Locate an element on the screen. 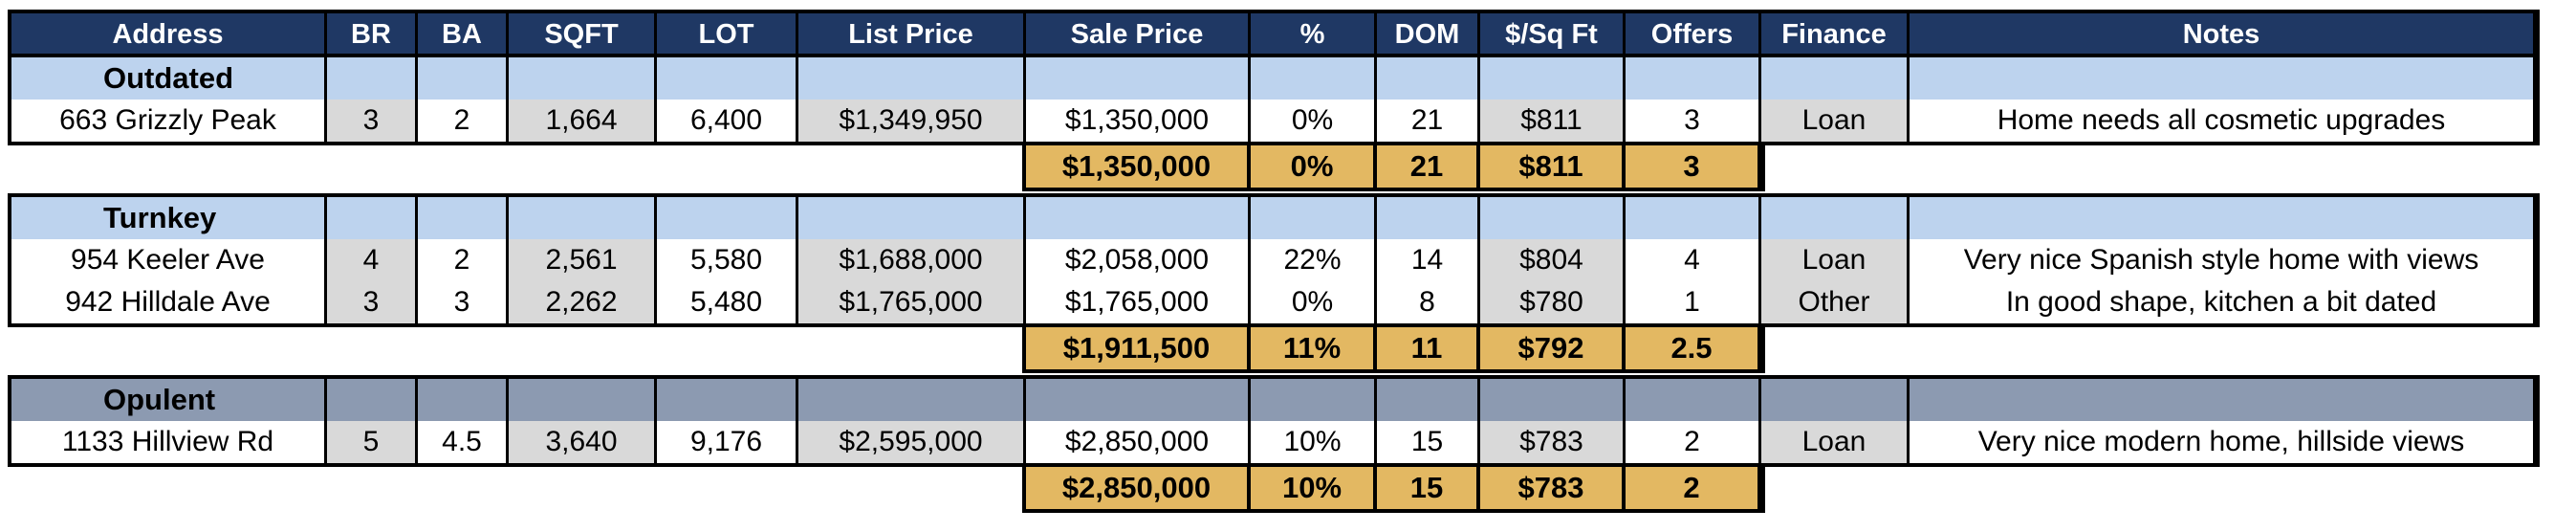  header-notes: Notes is located at coordinates (2223, 34).